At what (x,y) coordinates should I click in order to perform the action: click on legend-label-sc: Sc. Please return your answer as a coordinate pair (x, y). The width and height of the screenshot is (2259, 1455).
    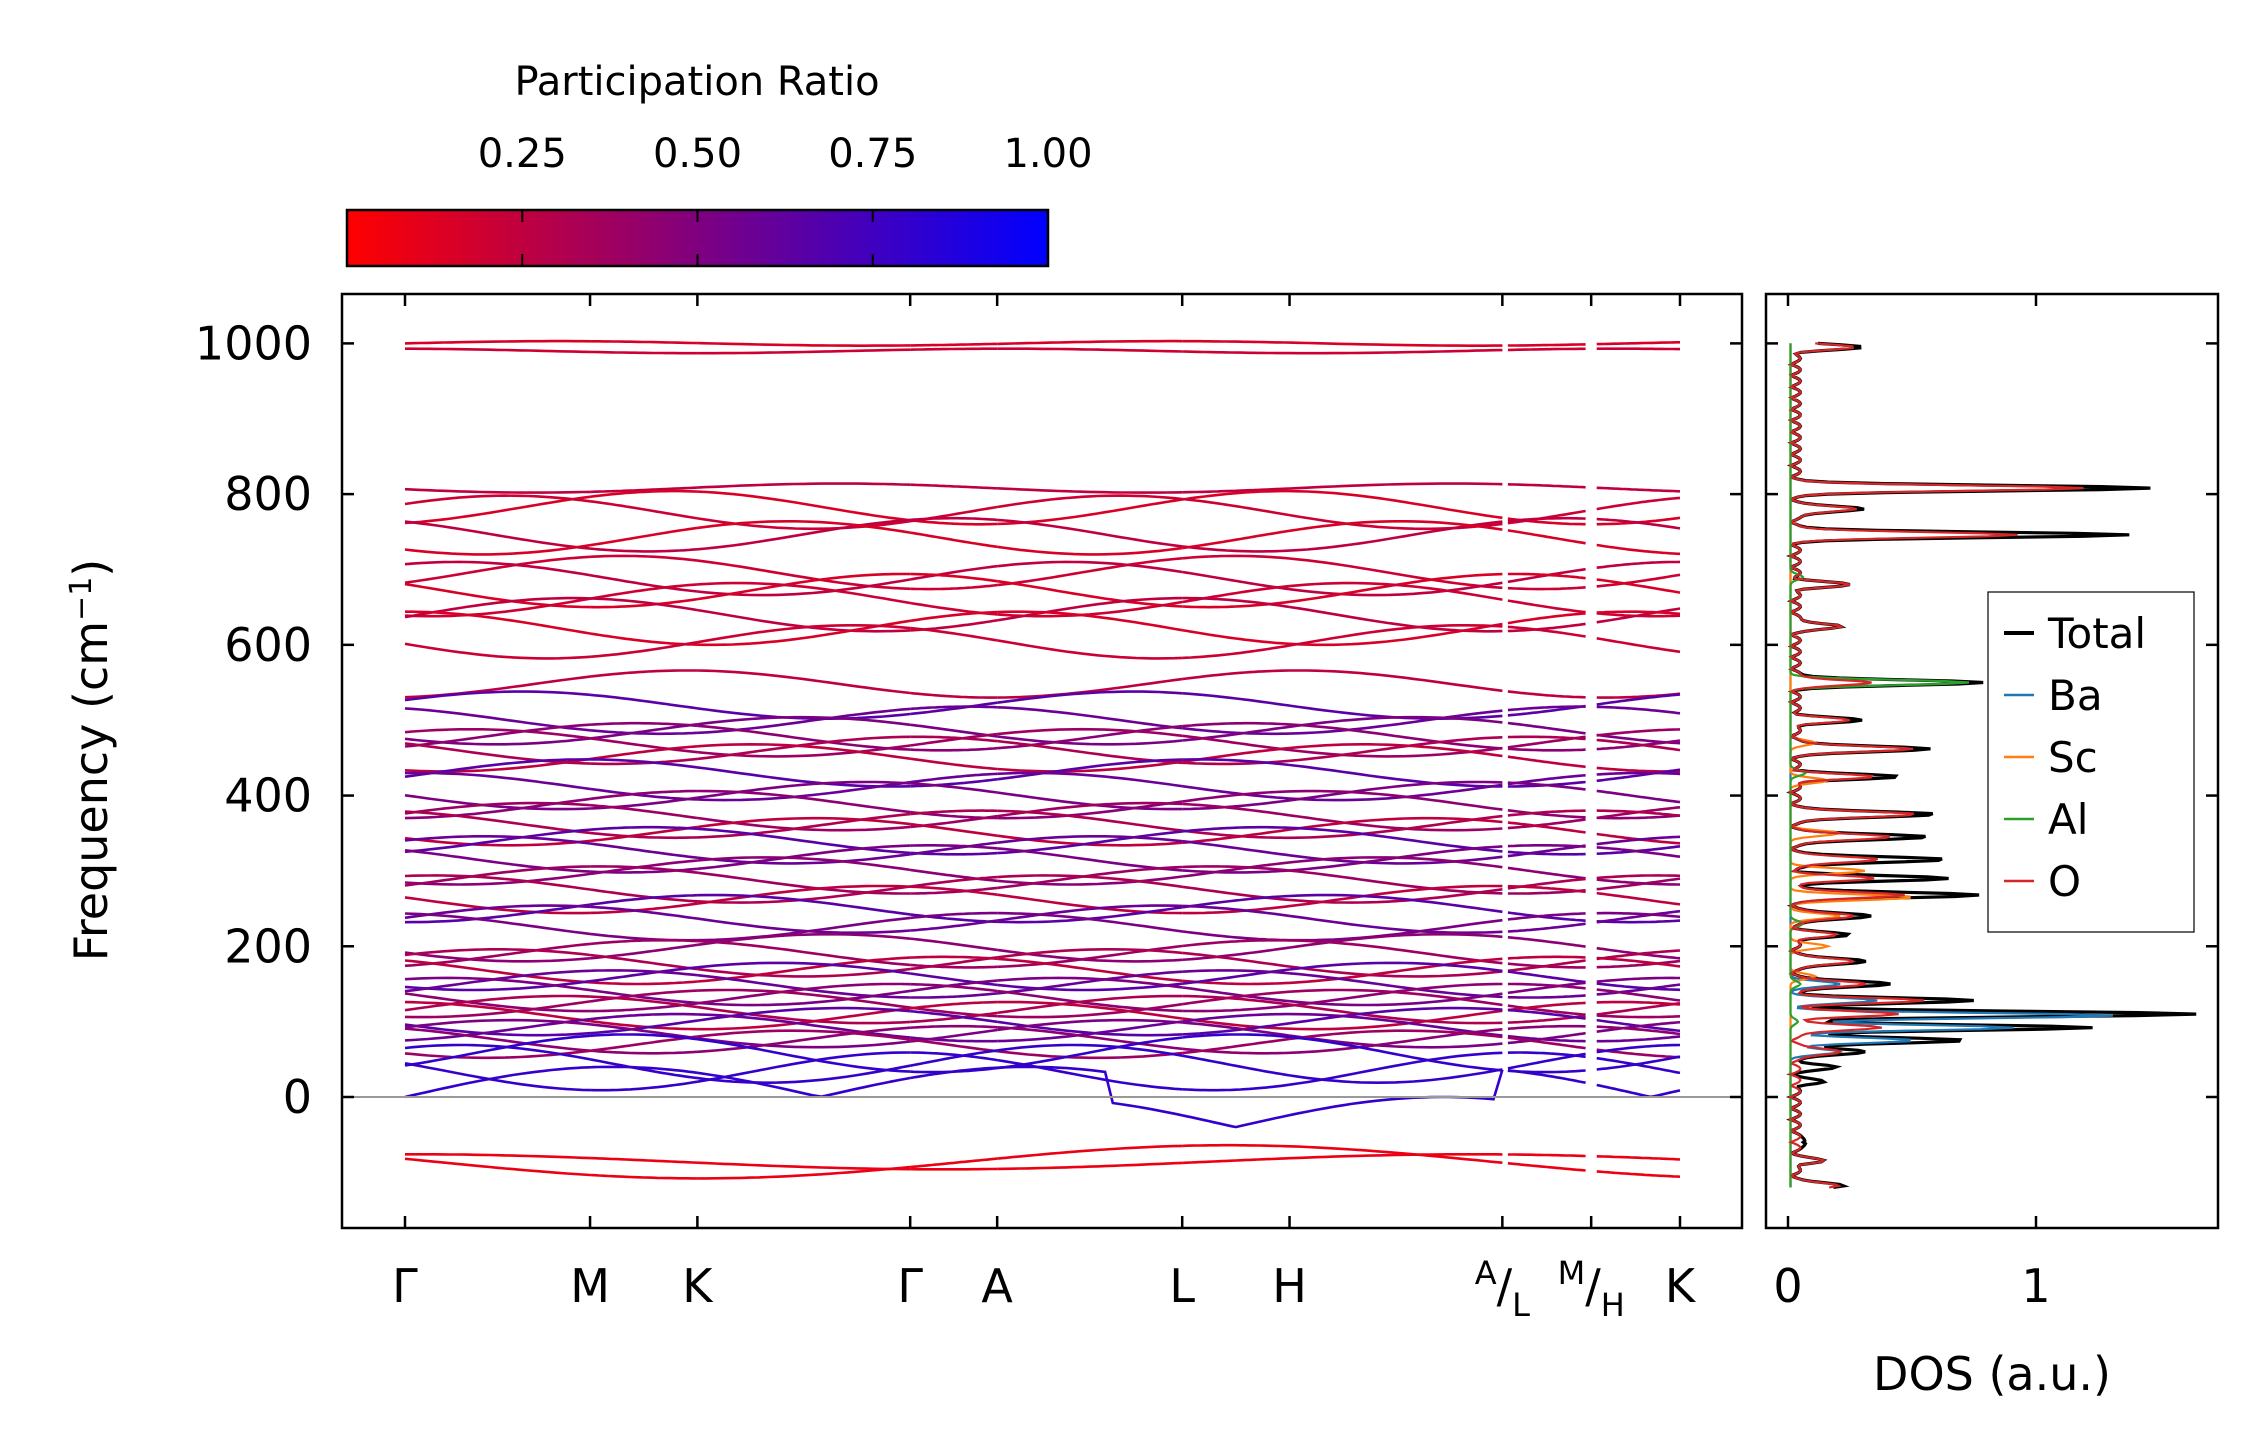
    Looking at the image, I should click on (2073, 757).